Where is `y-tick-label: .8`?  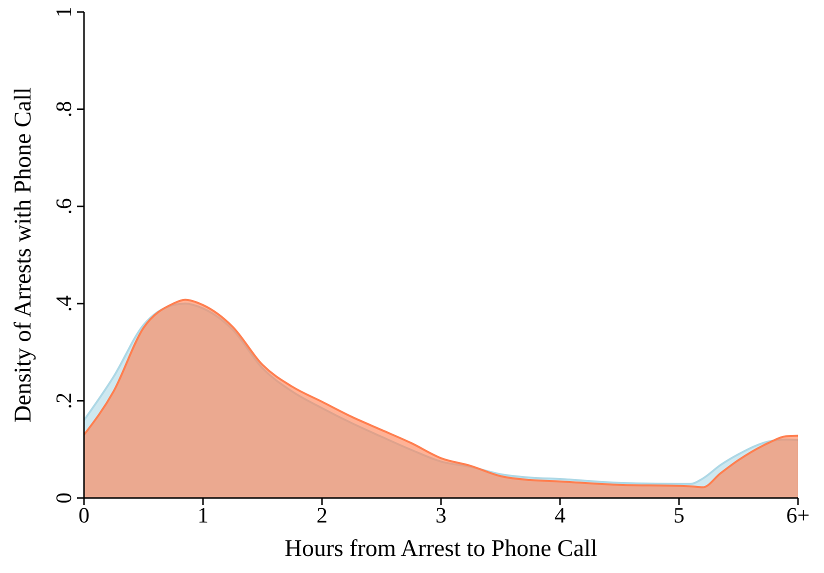 y-tick-label: .8 is located at coordinates (63, 109).